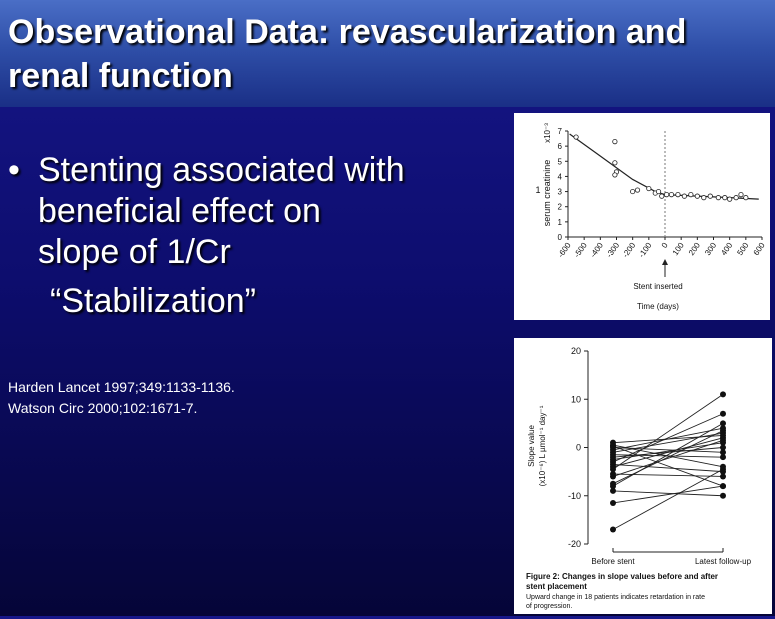 The width and height of the screenshot is (775, 619). Describe the element at coordinates (560, 146) in the screenshot. I see `y-tick-label: 6` at that location.